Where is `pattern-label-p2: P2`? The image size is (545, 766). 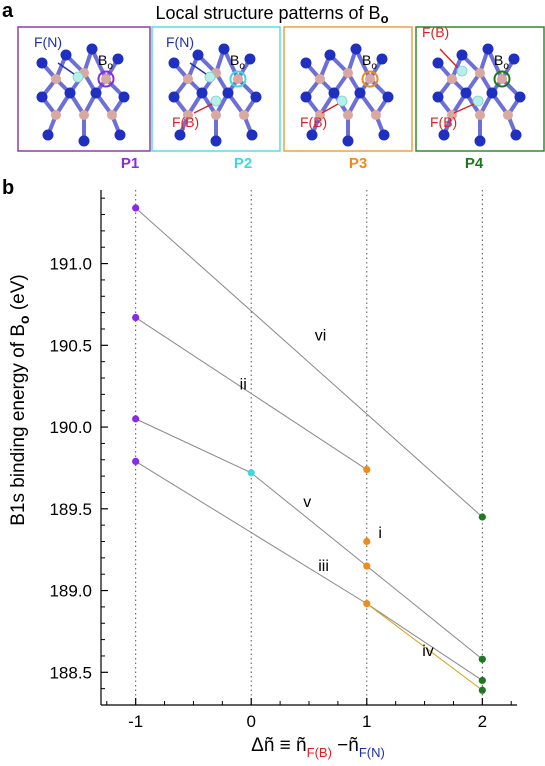 pattern-label-p2: P2 is located at coordinates (243, 163).